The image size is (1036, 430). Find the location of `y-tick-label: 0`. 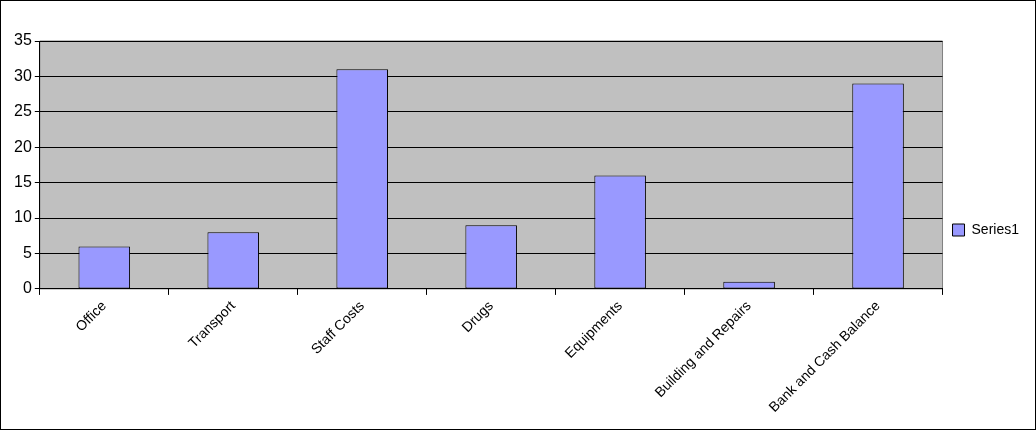

y-tick-label: 0 is located at coordinates (27, 288).